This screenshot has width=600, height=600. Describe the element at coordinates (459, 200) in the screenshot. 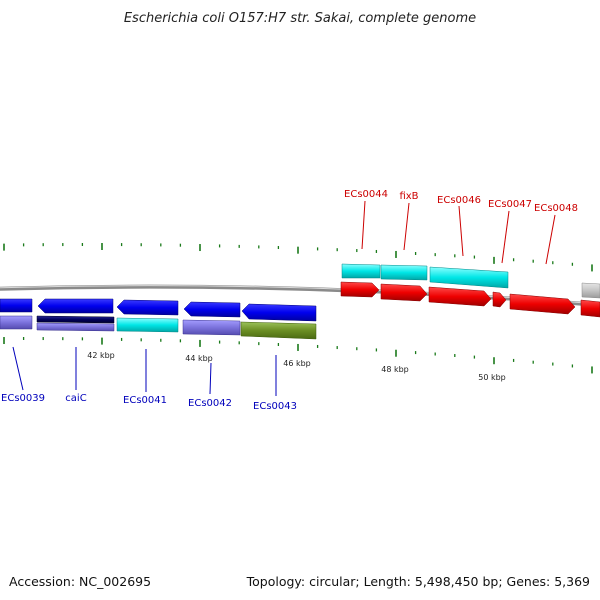

I see `gene-label: ECs0046` at that location.